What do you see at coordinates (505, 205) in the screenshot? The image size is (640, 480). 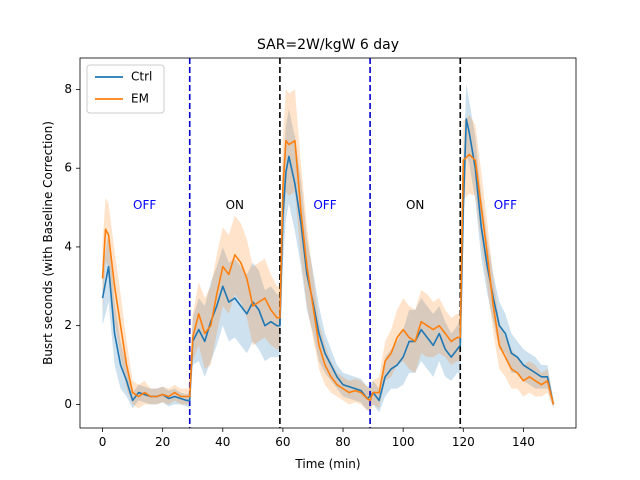 I see `phase-label-4: OFF` at bounding box center [505, 205].